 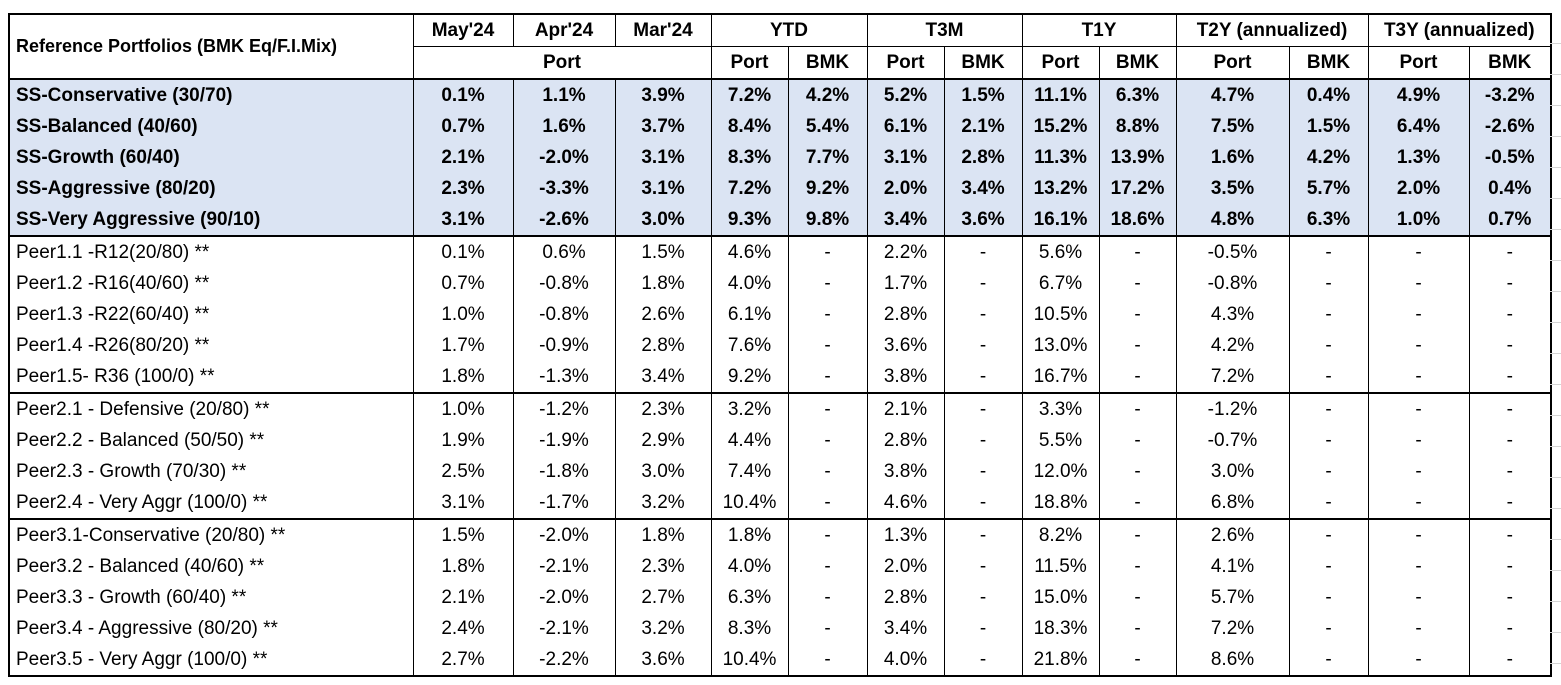 I want to click on t2y-bmk-header: BMK, so click(x=1328, y=63).